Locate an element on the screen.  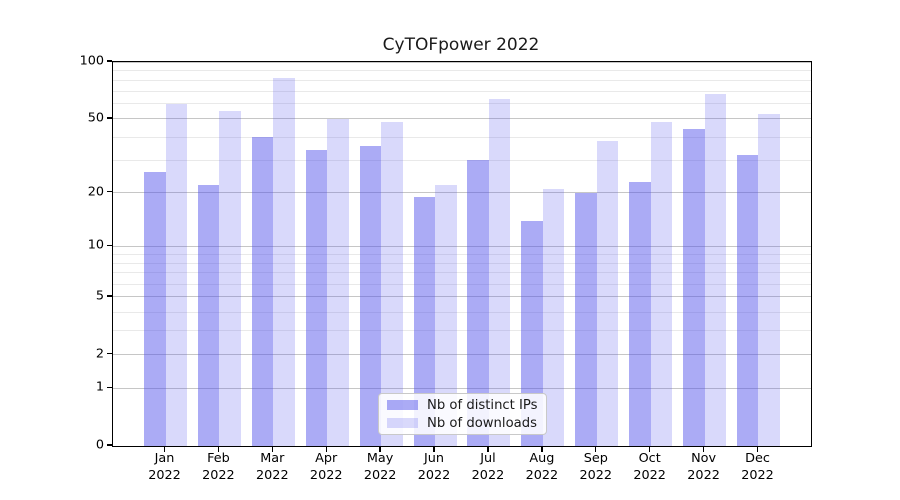
x-tick-label-jun: Jun 2022 is located at coordinates (434, 467).